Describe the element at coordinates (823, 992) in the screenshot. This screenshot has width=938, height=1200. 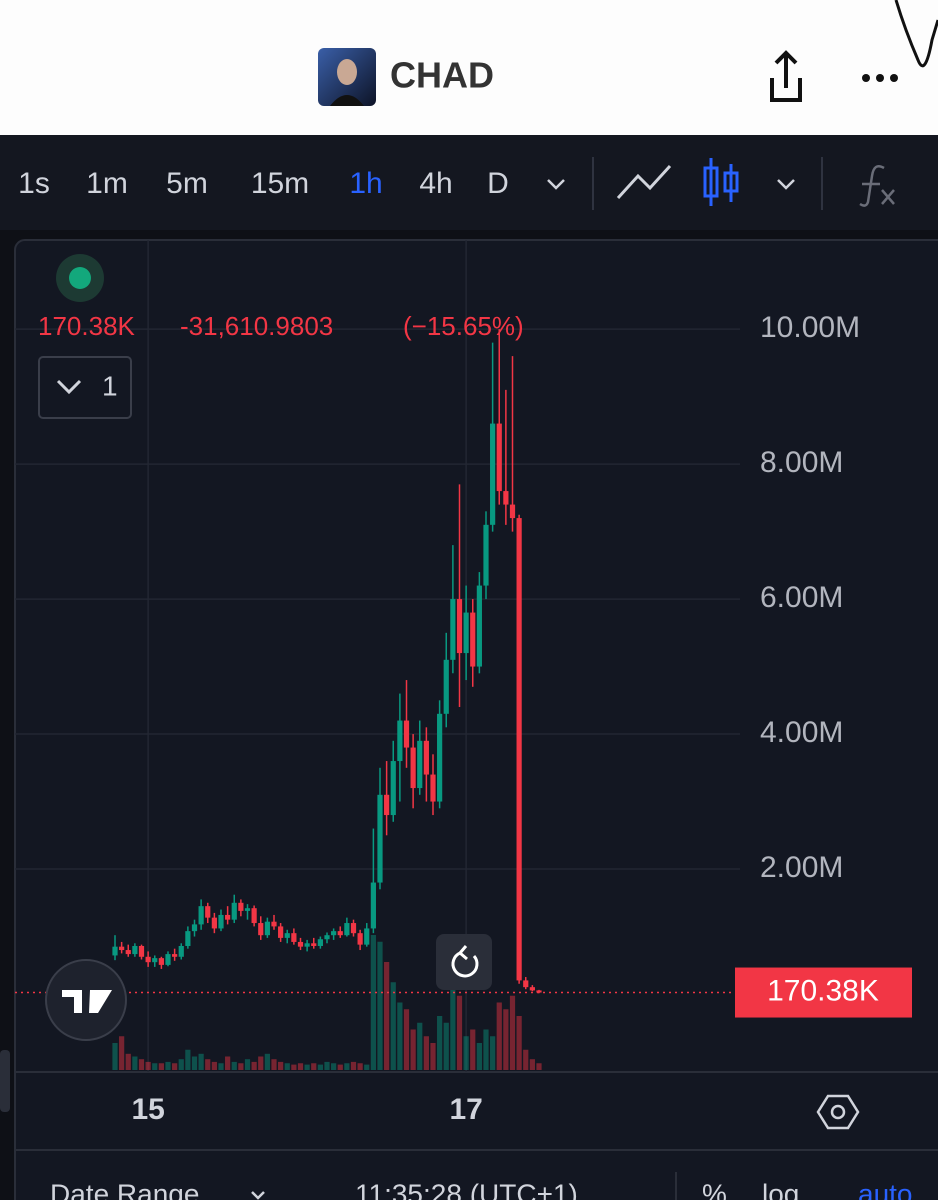
I see `last-price-tag` at that location.